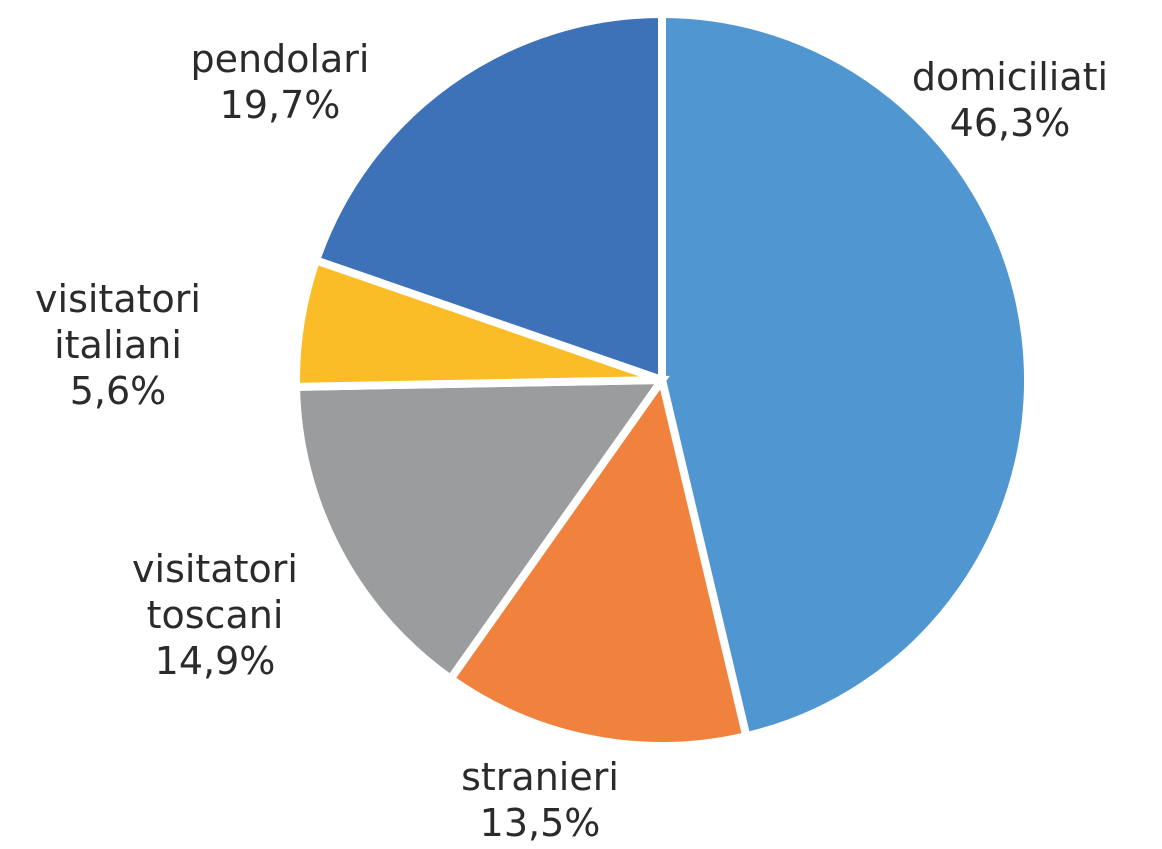  Describe the element at coordinates (280, 82) in the screenshot. I see `slice-label: pendolari 19,7%` at that location.